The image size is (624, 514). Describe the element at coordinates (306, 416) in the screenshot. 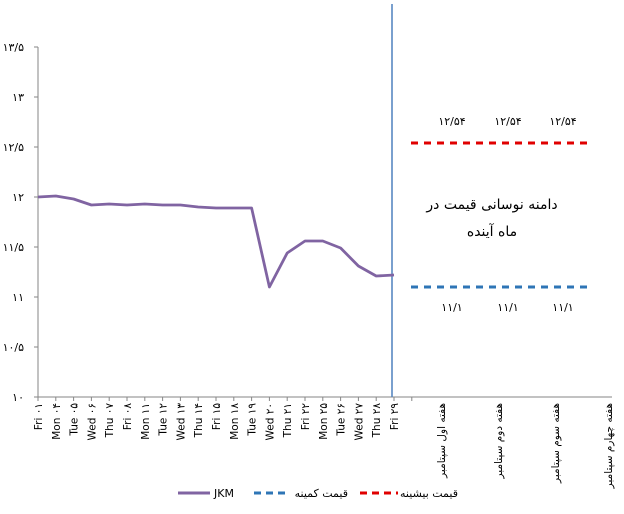

I see `x-tick-label: Fri ۲۲` at that location.